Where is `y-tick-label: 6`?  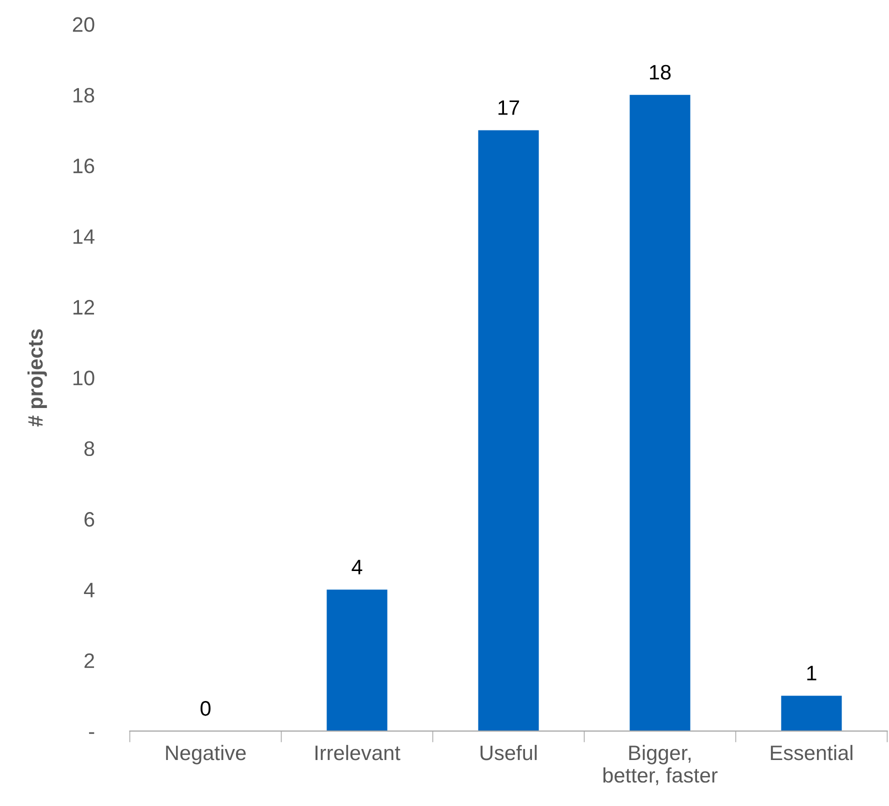 y-tick-label: 6 is located at coordinates (89, 519).